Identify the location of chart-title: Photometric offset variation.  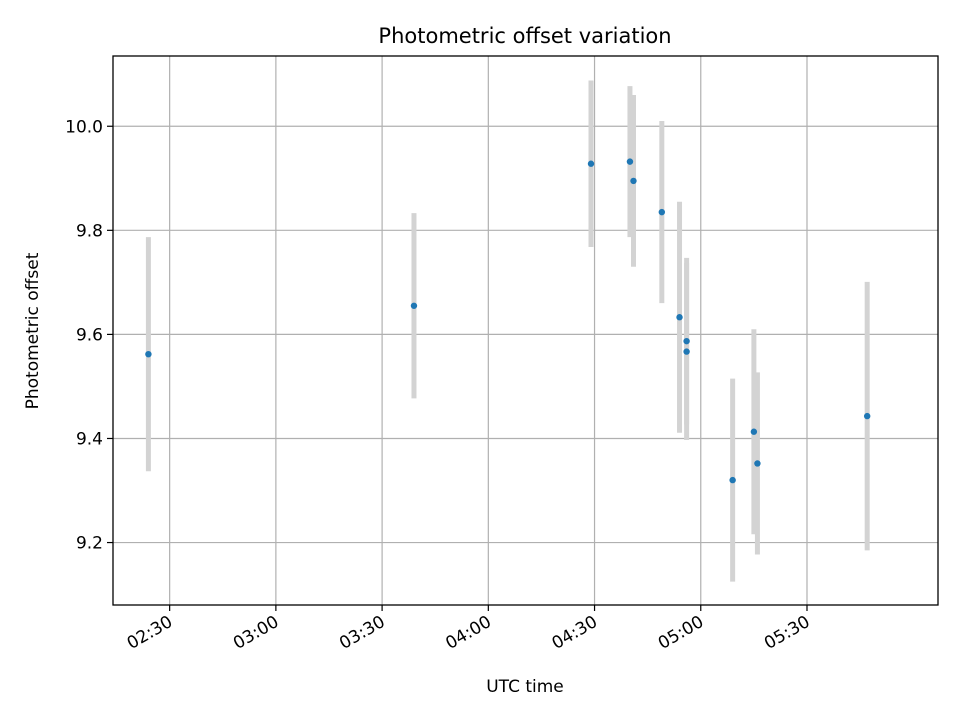
(524, 36).